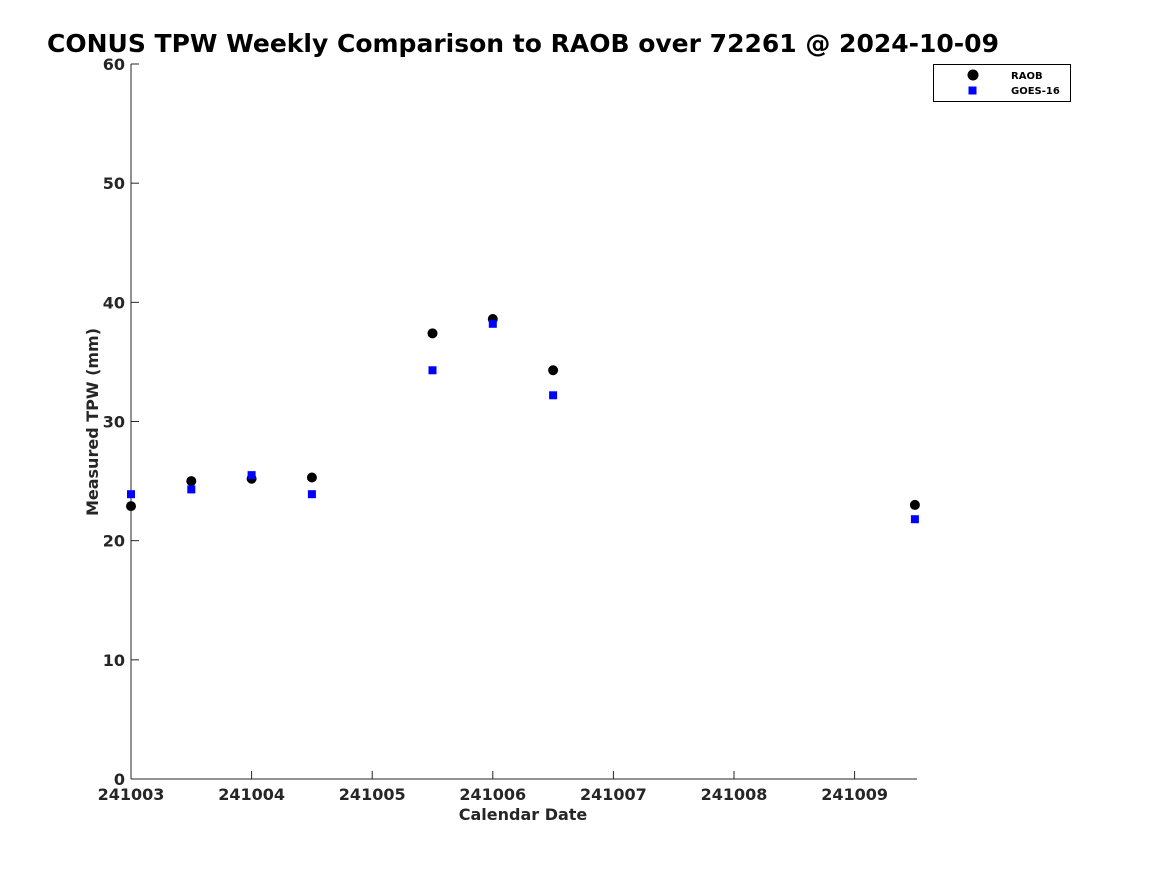 The width and height of the screenshot is (1167, 875). What do you see at coordinates (114, 422) in the screenshot?
I see `y-tick-label: 30` at bounding box center [114, 422].